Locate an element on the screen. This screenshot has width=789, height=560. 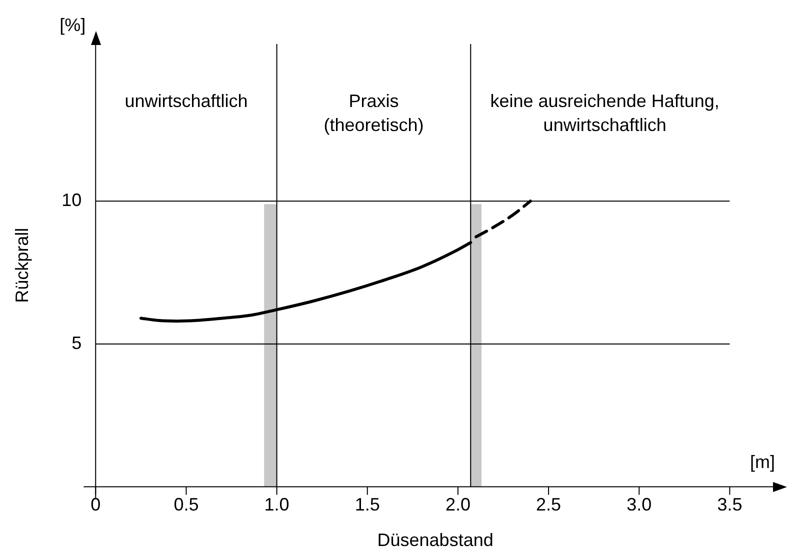
x-tick-label: 2.5 is located at coordinates (549, 504).